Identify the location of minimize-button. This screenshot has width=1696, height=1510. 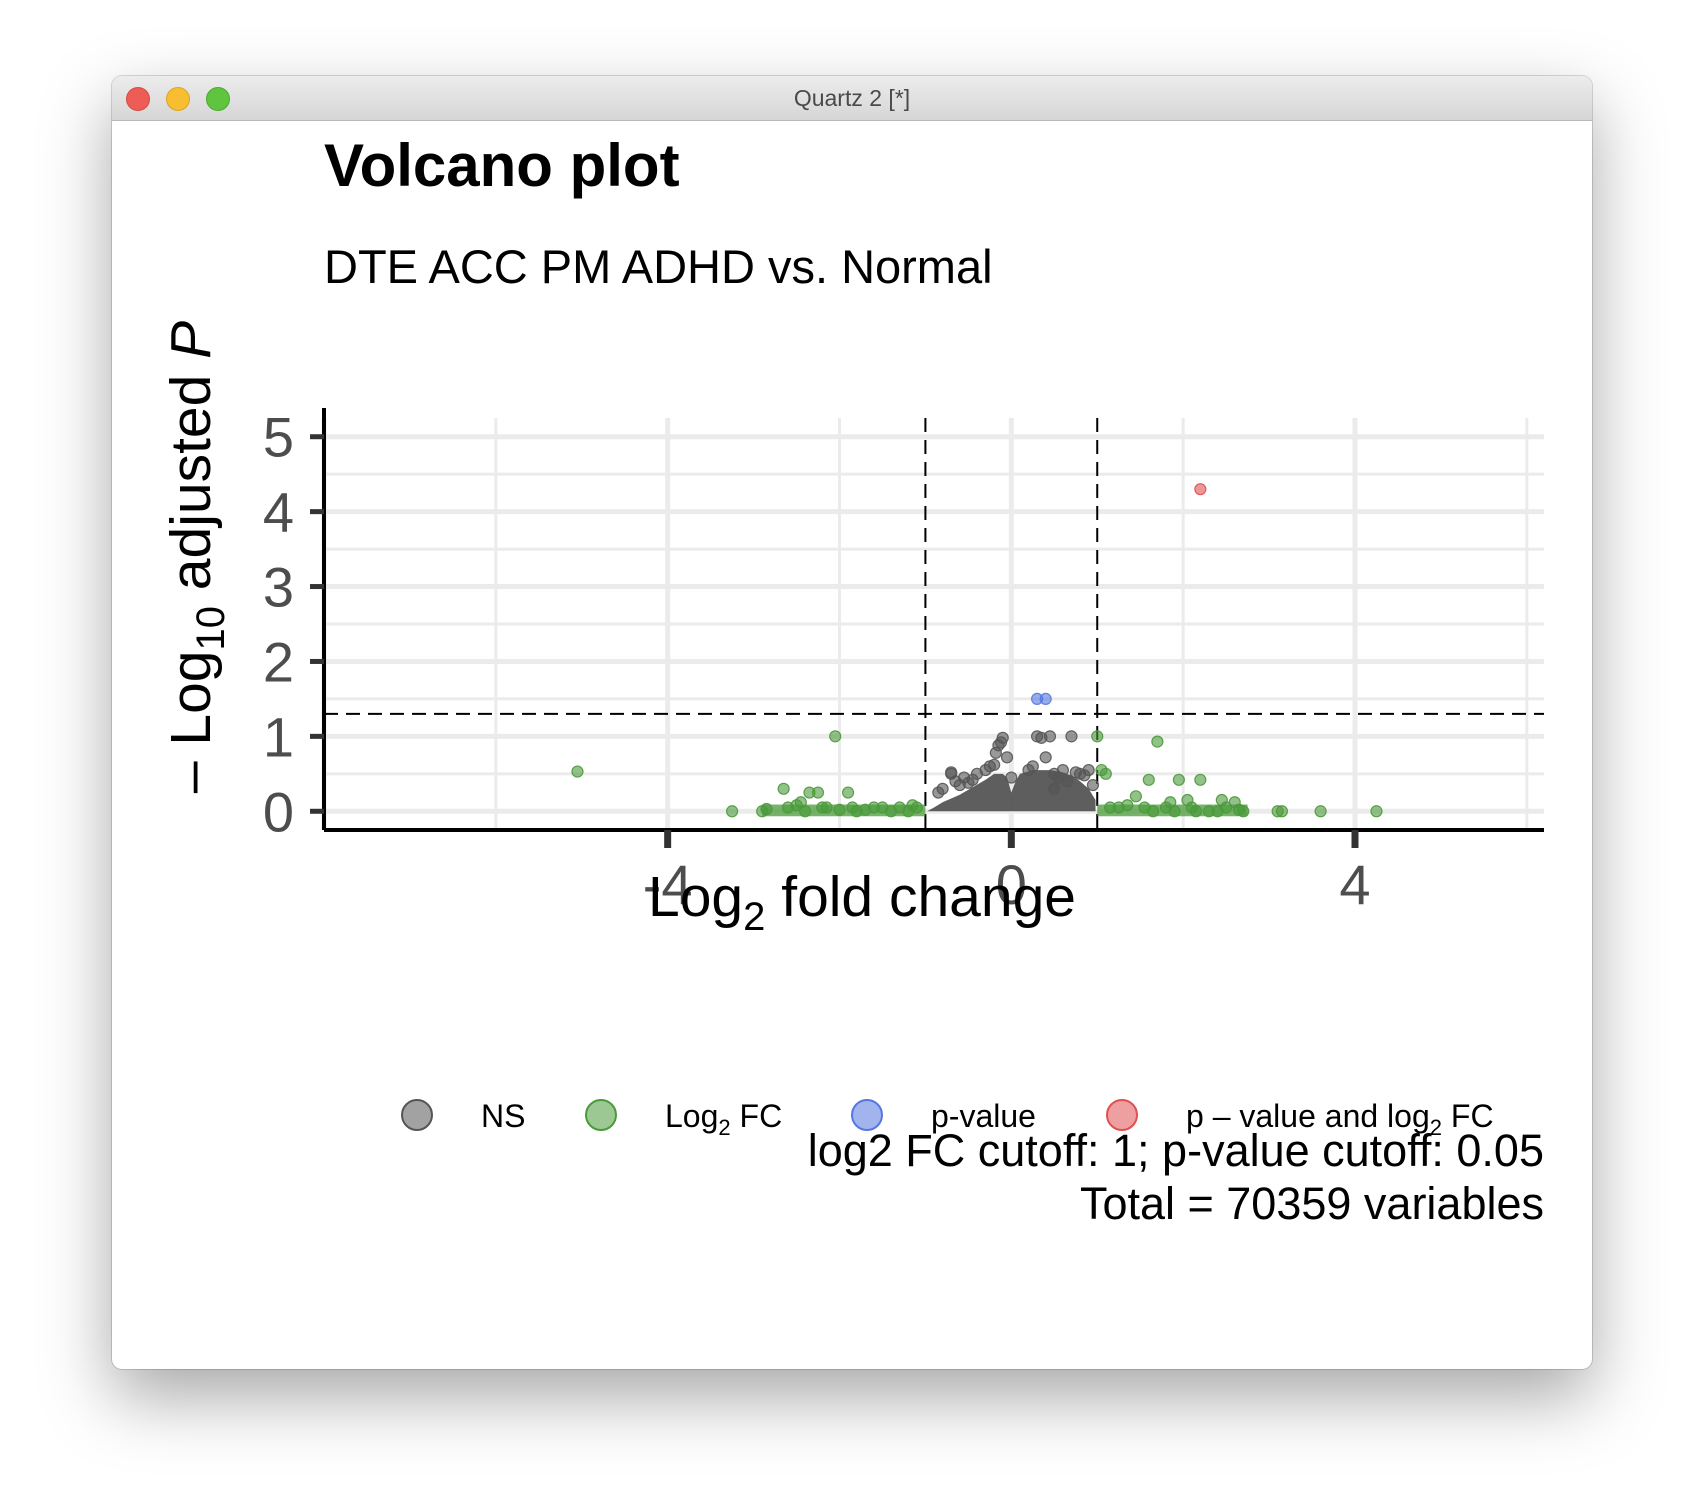
(178, 99).